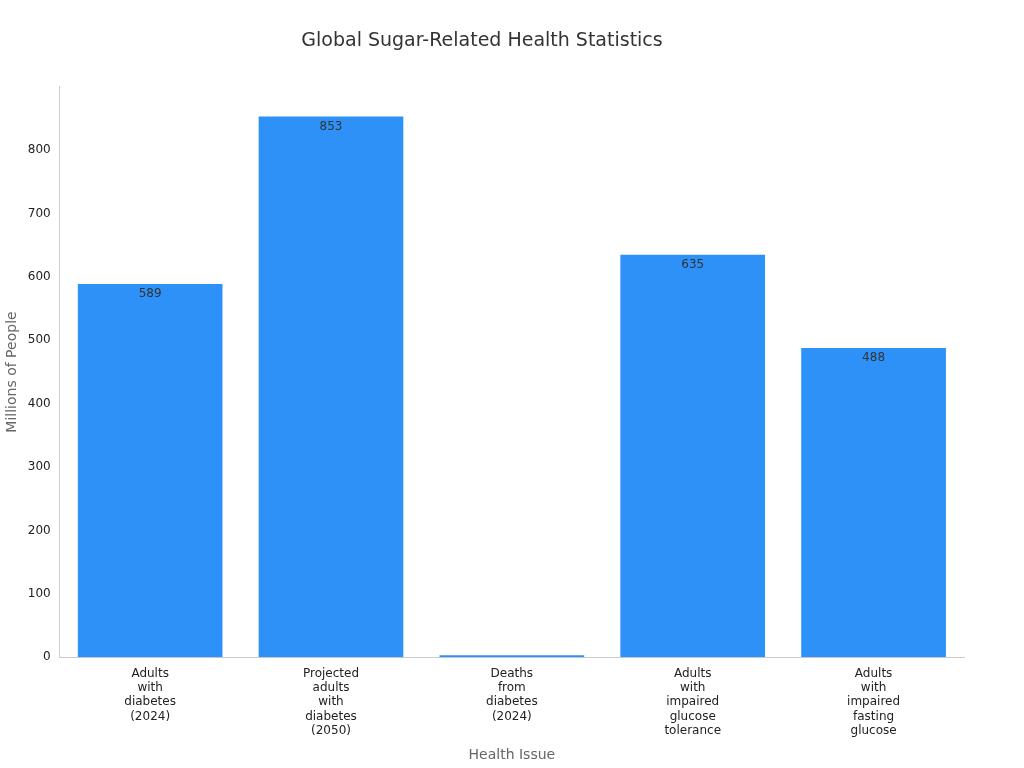 The height and width of the screenshot is (768, 1024). Describe the element at coordinates (39, 402) in the screenshot. I see `y-tick-label: 400` at that location.